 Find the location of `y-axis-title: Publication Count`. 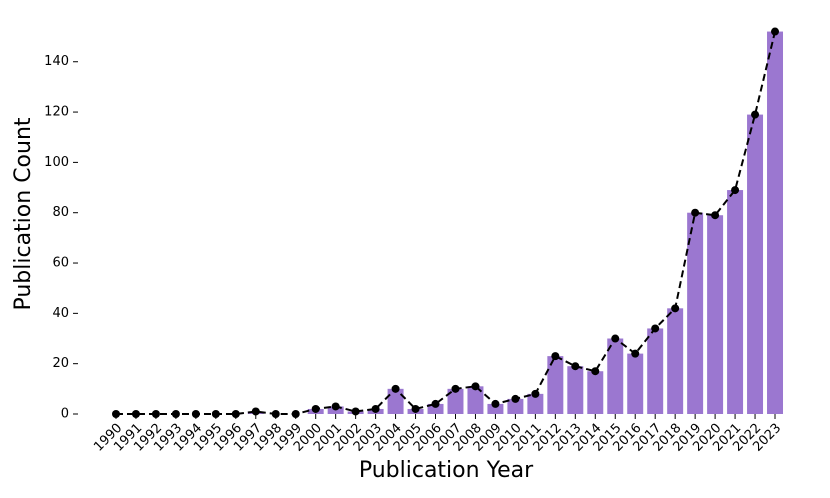

y-axis-title: Publication Count is located at coordinates (23, 213).